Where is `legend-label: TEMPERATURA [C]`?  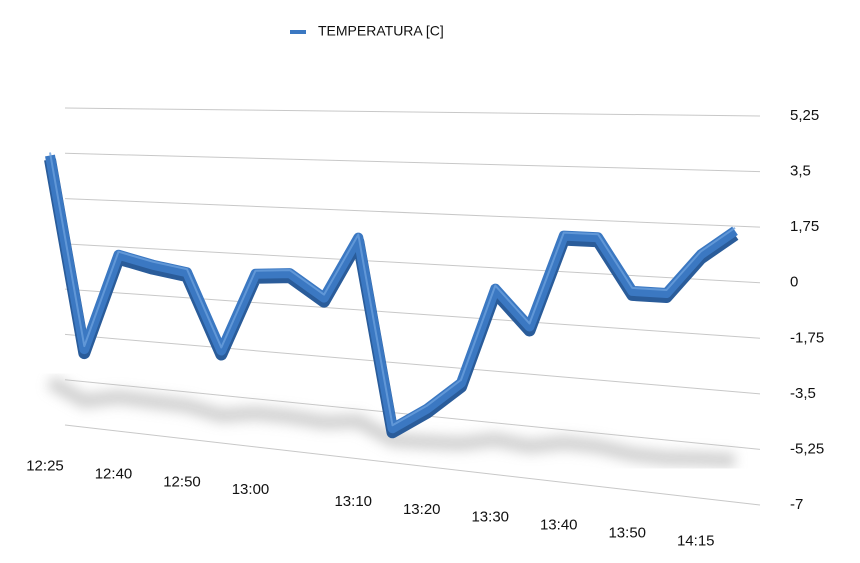 legend-label: TEMPERATURA [C] is located at coordinates (381, 31).